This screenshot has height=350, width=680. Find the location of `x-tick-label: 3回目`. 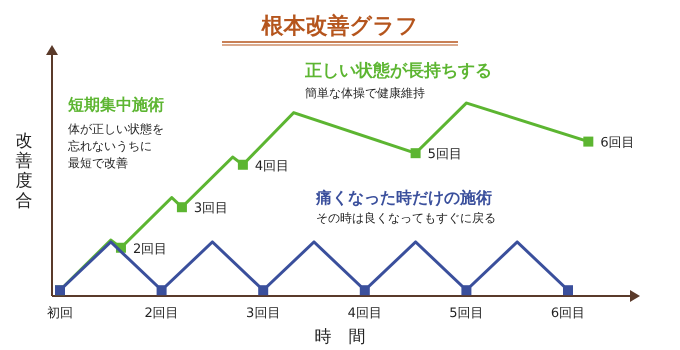

x-tick-label: 3回目 is located at coordinates (263, 313).